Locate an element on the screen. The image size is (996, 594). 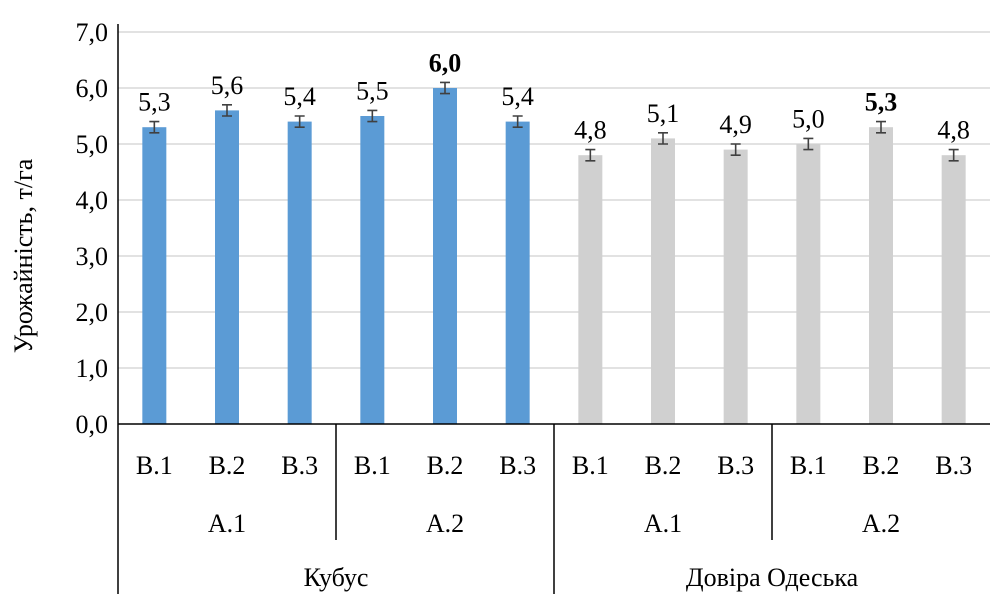
y-tick-labels: 0,0 1,0 2,0 3,0 4,0 5,0 6,0 7,0 is located at coordinates (92, 228).